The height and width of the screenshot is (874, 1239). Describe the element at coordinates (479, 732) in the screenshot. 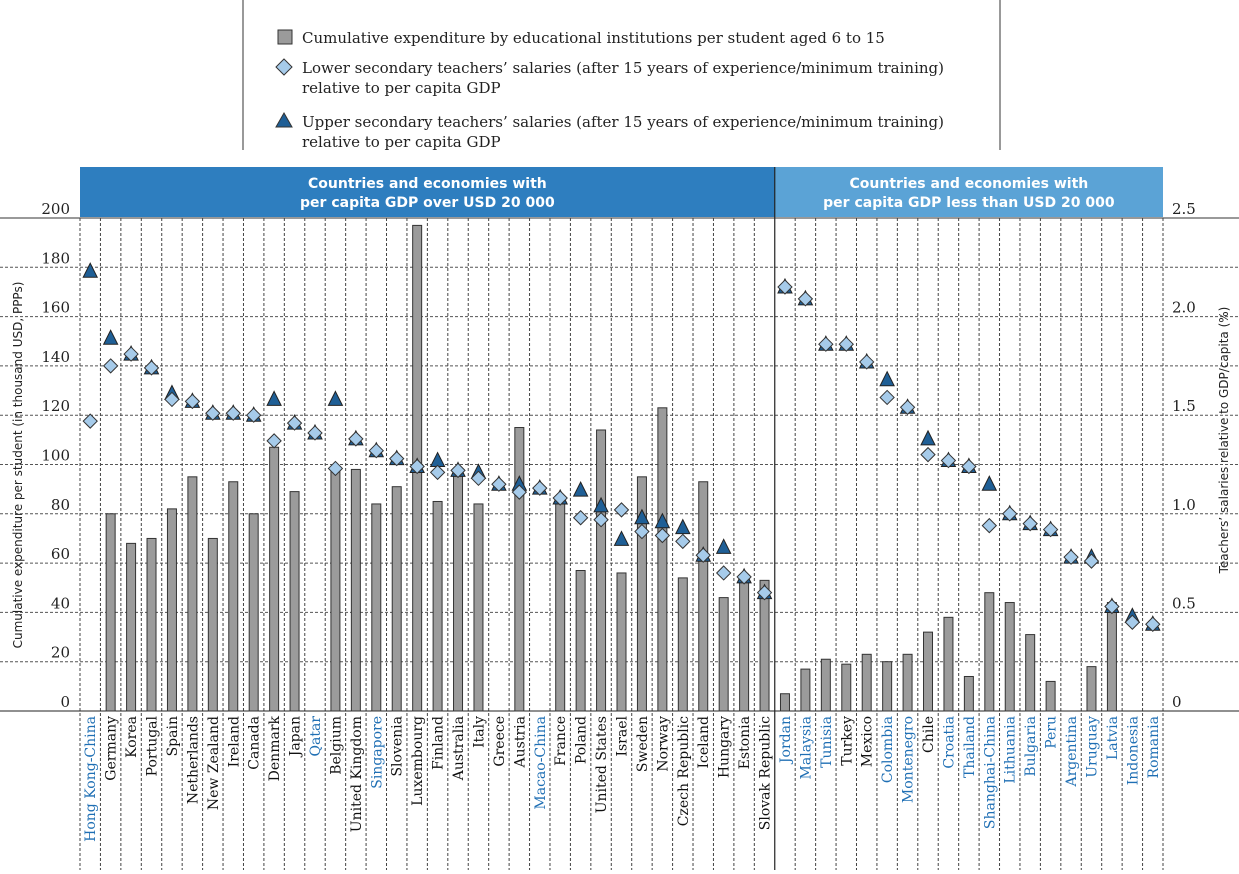

I see `country-label: Italy` at that location.